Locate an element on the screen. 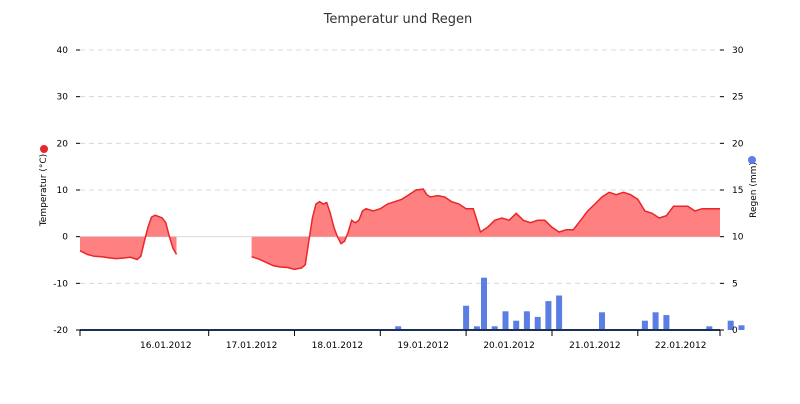  x-tick-label: 19.01.2012 is located at coordinates (423, 346).